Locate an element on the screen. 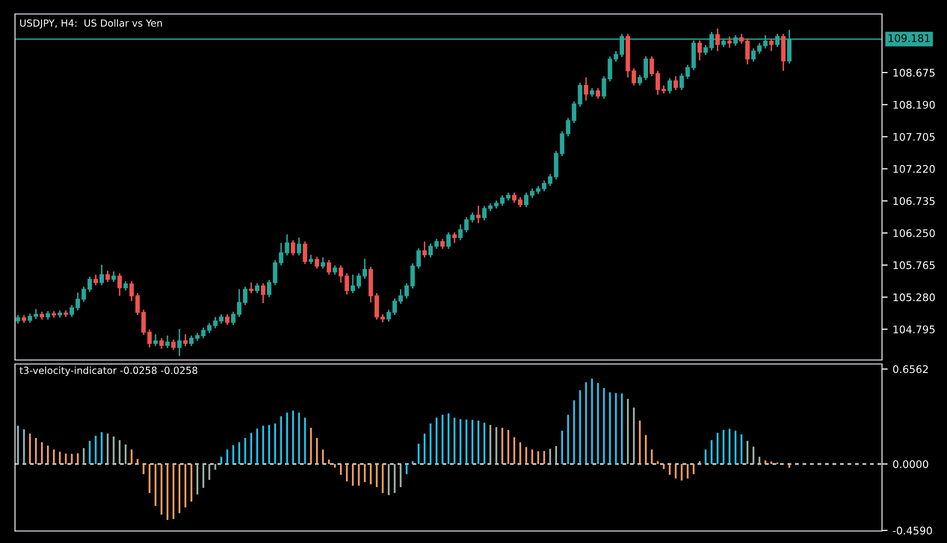  y-tick-label: 106.735 is located at coordinates (914, 201).